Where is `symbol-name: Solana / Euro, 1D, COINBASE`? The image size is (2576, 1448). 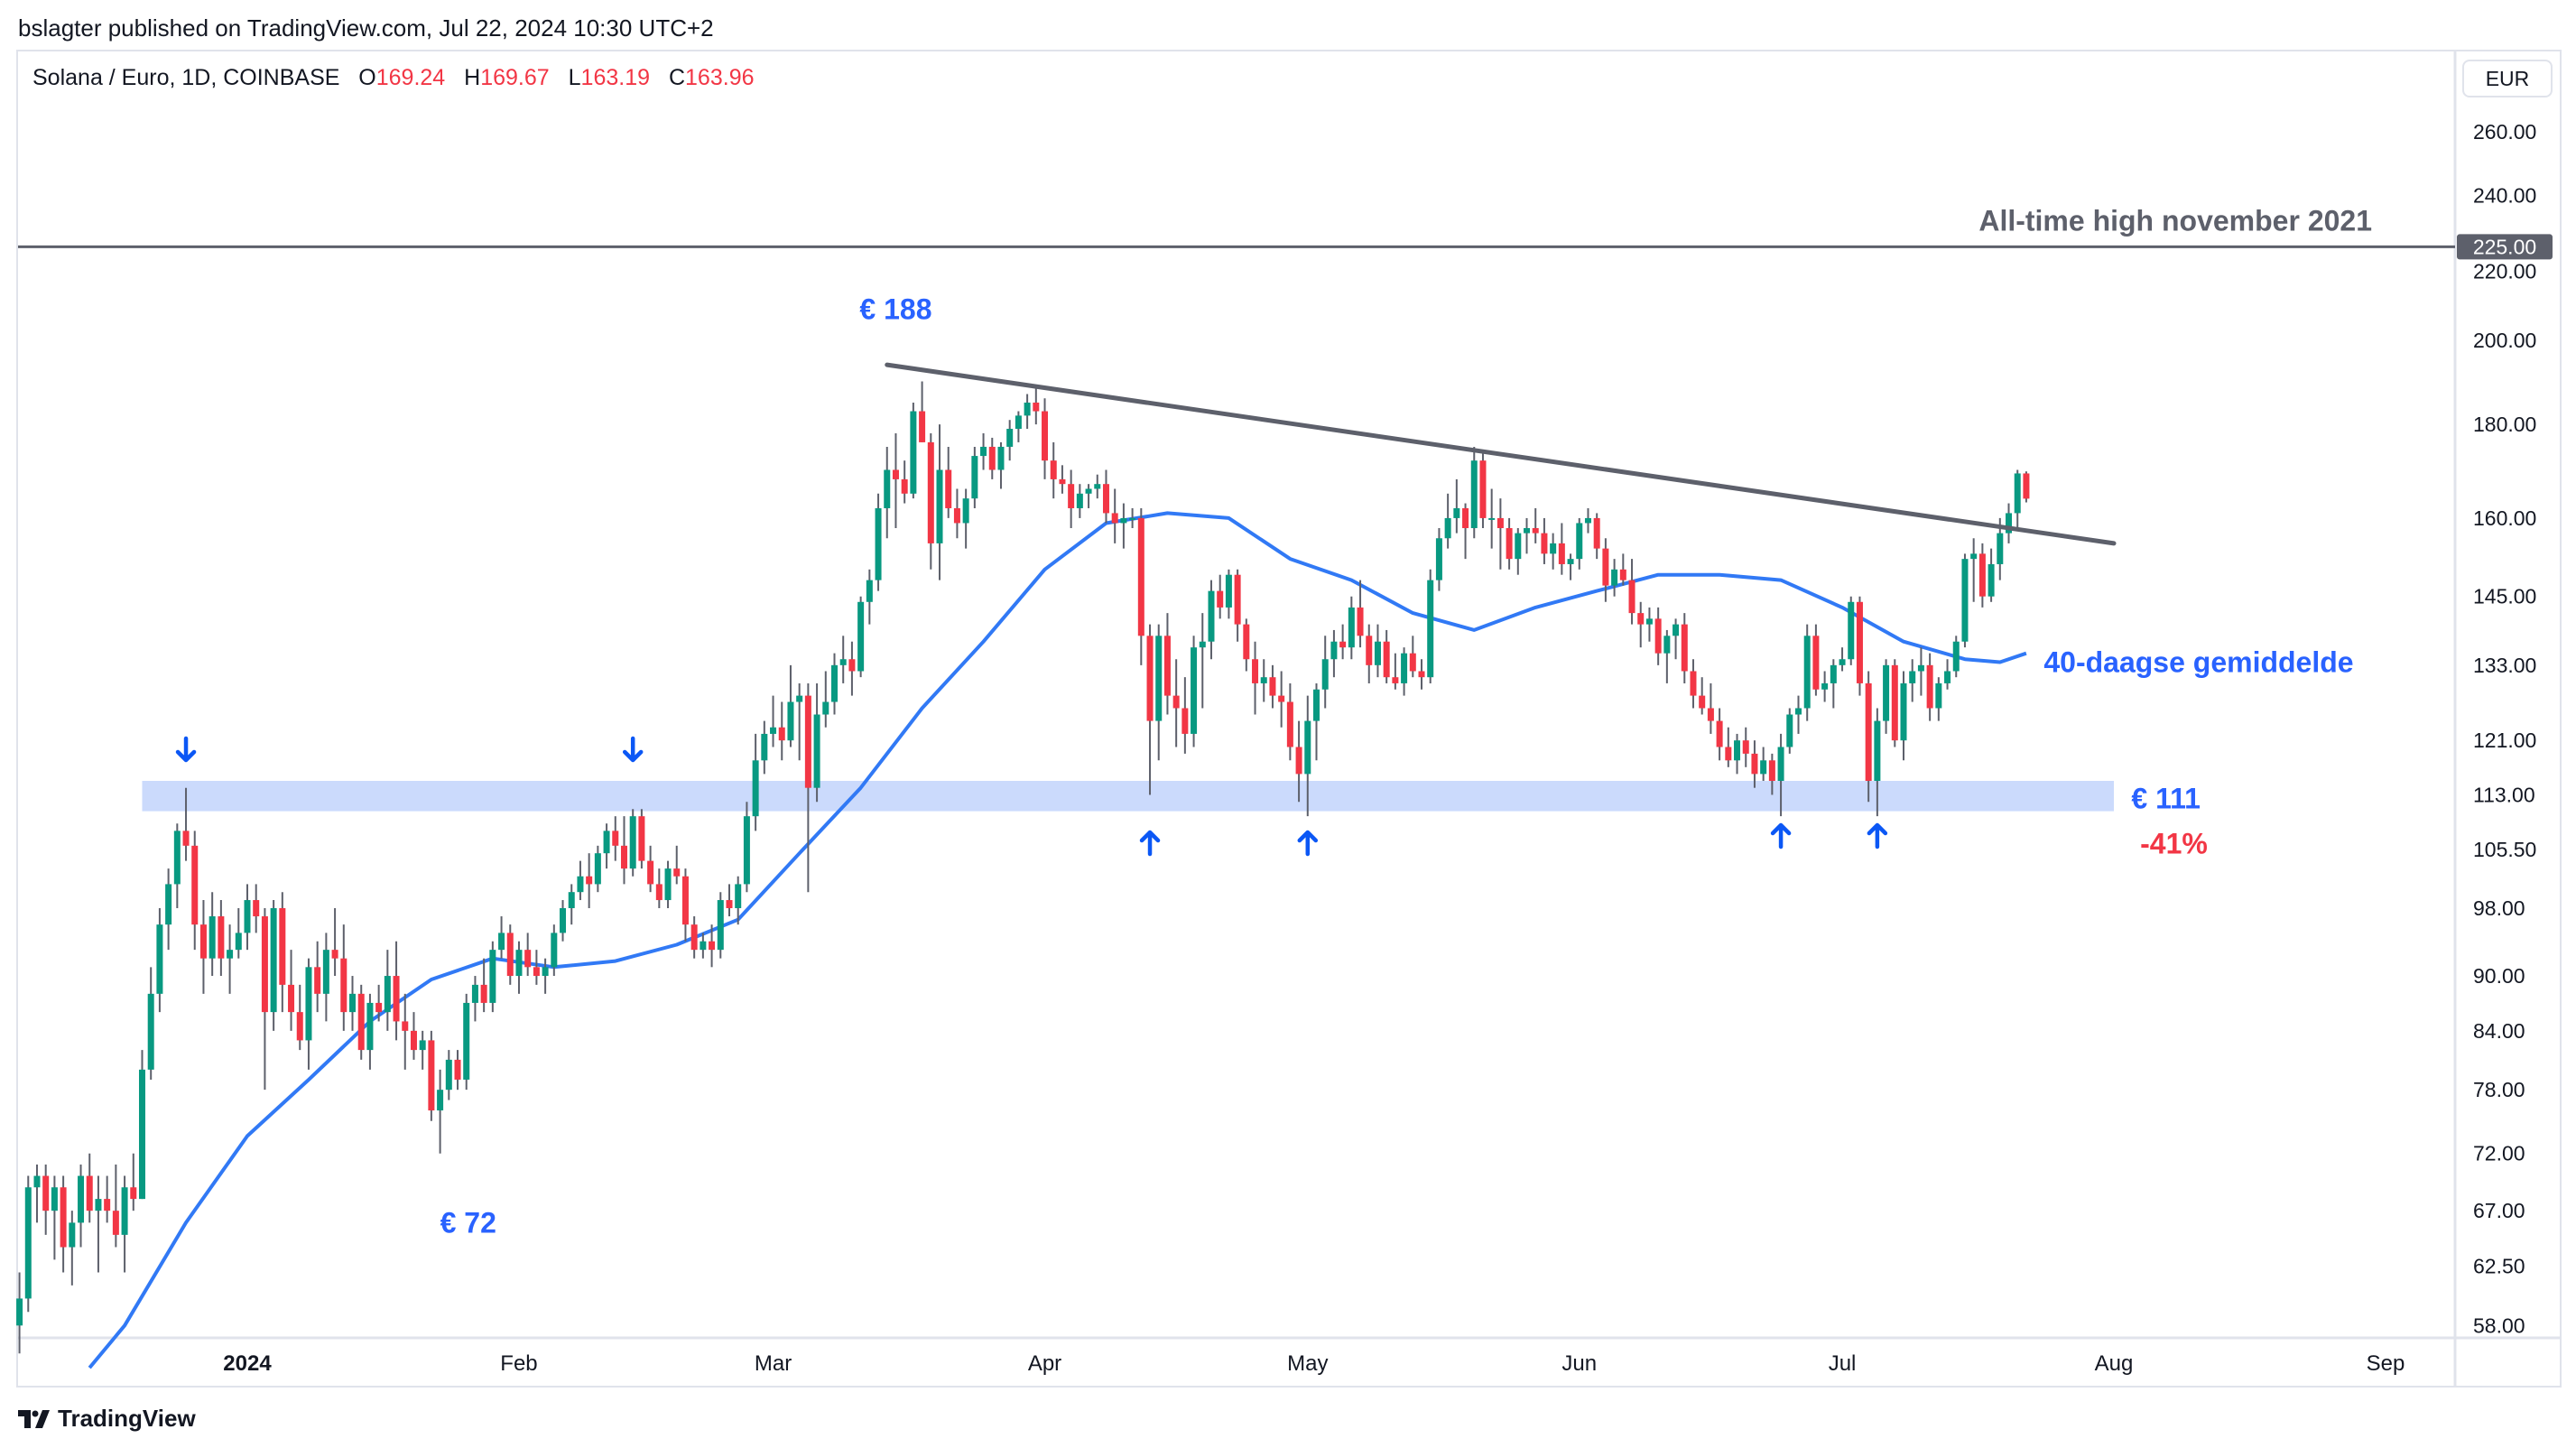
symbol-name: Solana / Euro, 1D, COINBASE is located at coordinates (186, 77).